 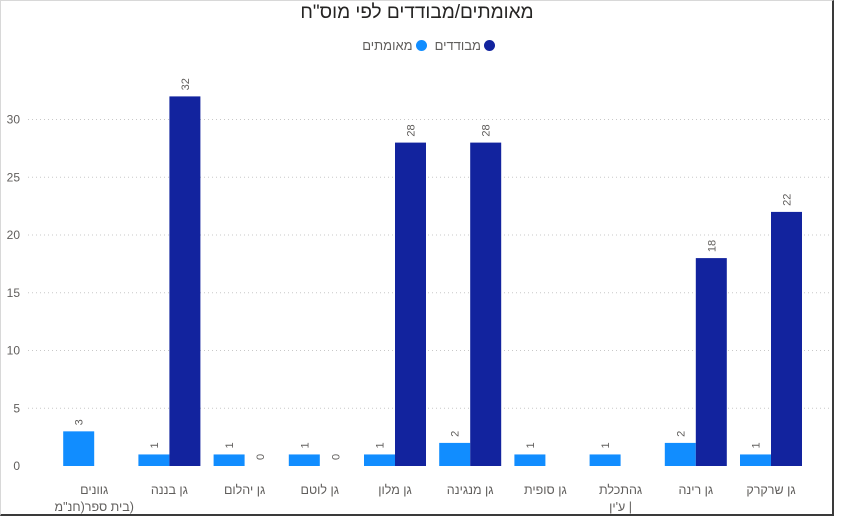 What do you see at coordinates (620, 490) in the screenshot?
I see `x-category-label: גהתכלת` at bounding box center [620, 490].